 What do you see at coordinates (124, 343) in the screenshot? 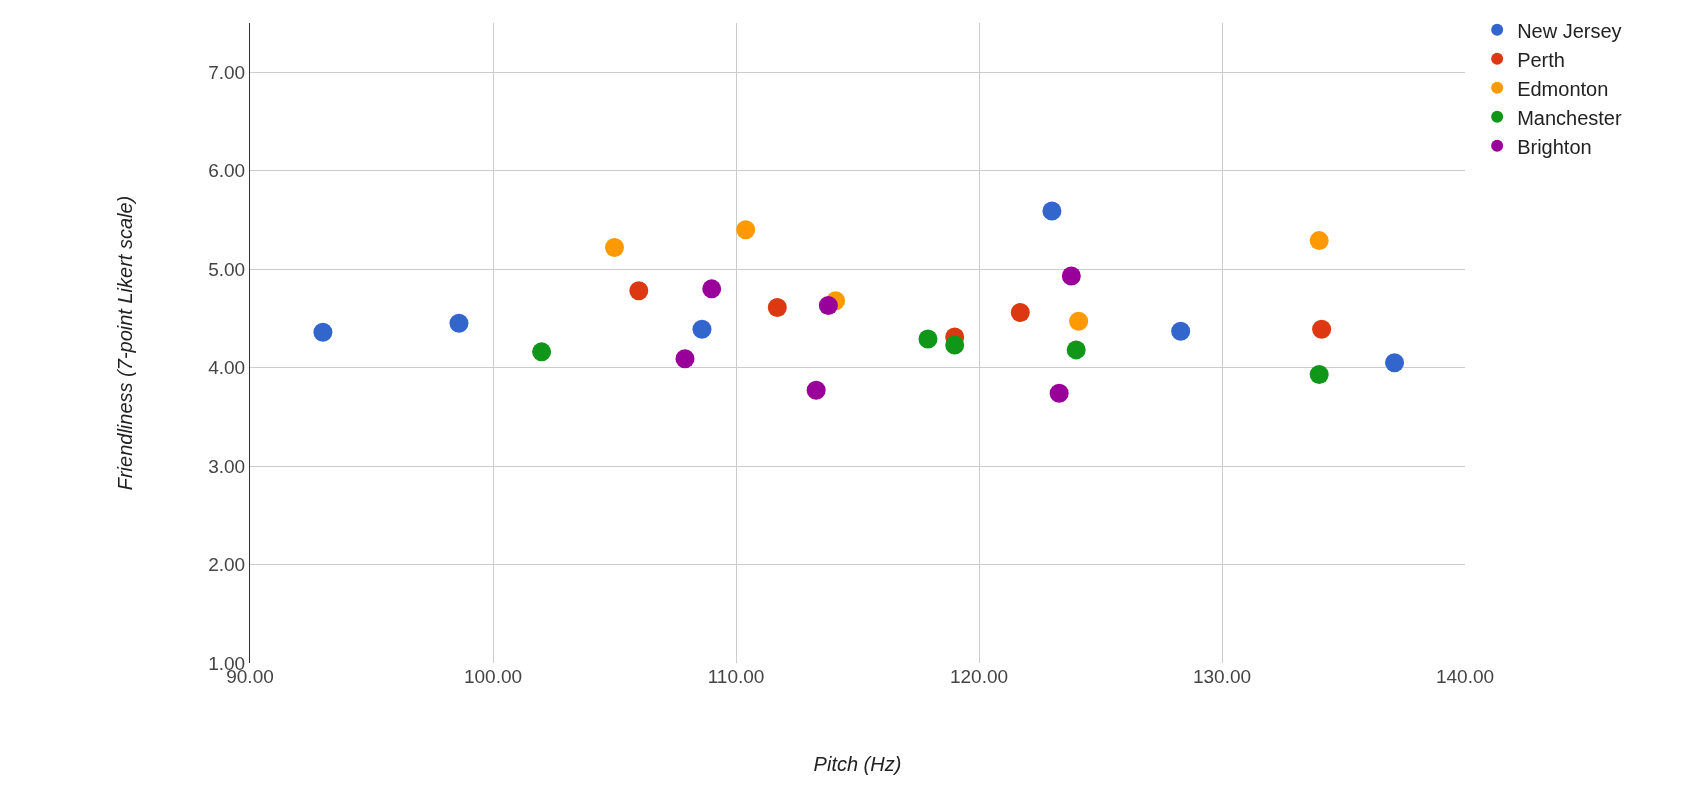
I see `y-axis-title: Friendliness (7-point Likert scale)` at bounding box center [124, 343].